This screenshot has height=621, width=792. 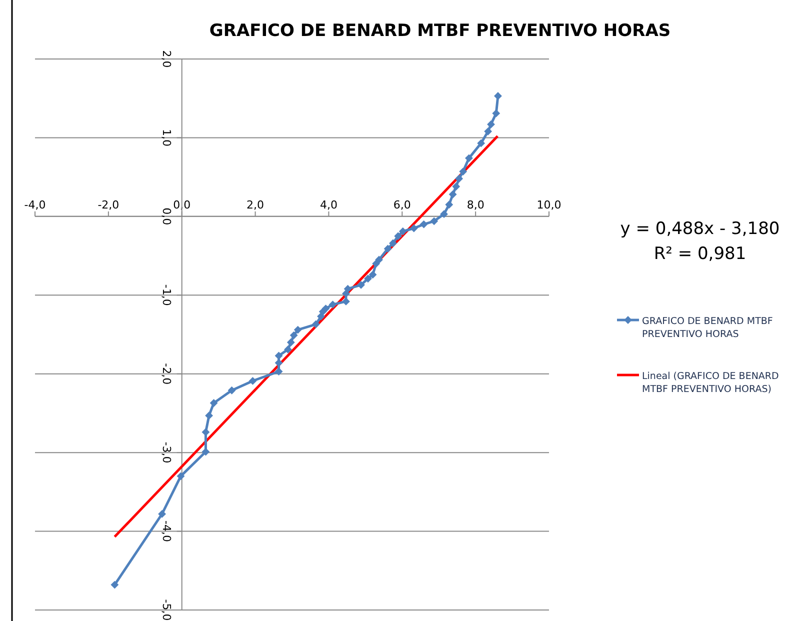 I want to click on legend-label: GRAFICO DE BENARD MTBF PREVENTIVO HORAS, so click(x=707, y=328).